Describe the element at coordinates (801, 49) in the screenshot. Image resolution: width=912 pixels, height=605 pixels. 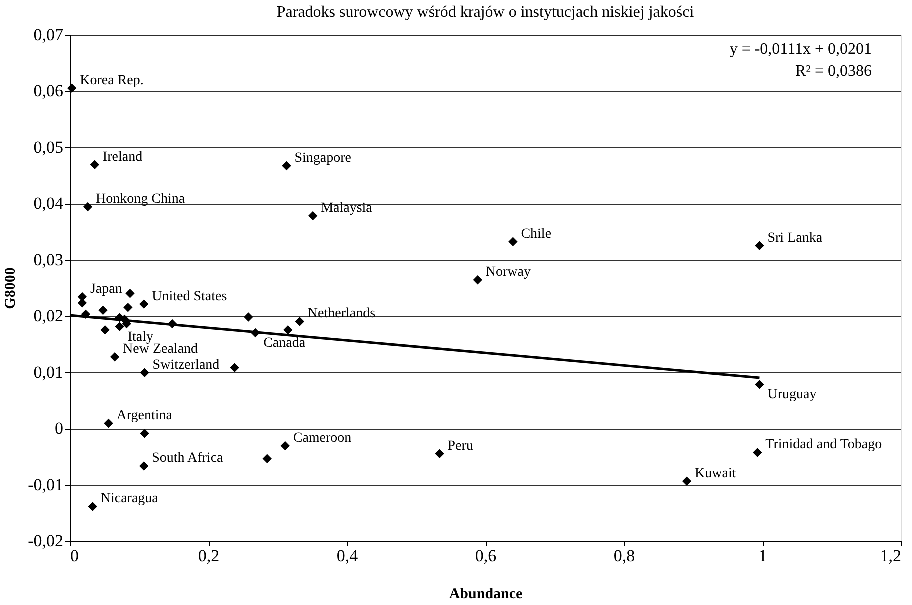
I see `annotation: y = -0,0111x + 0,0201` at that location.